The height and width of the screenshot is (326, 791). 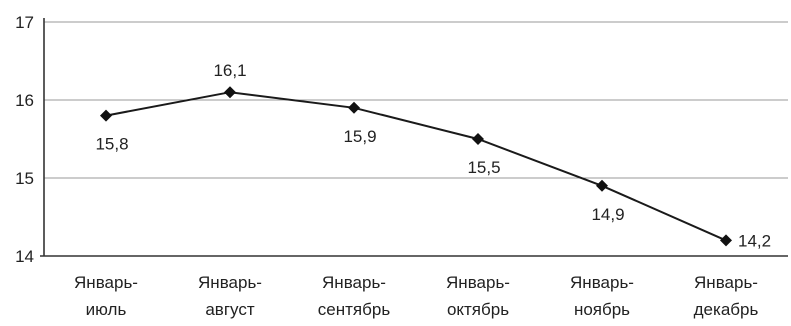 I want to click on y-tick-label: 16, so click(x=24, y=100).